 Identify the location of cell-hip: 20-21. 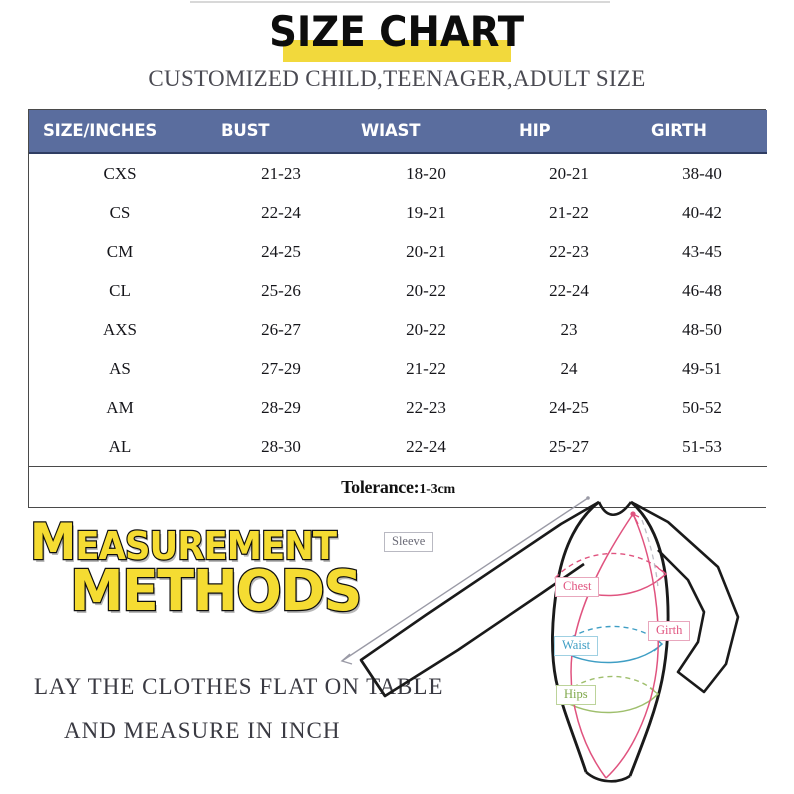
(569, 173).